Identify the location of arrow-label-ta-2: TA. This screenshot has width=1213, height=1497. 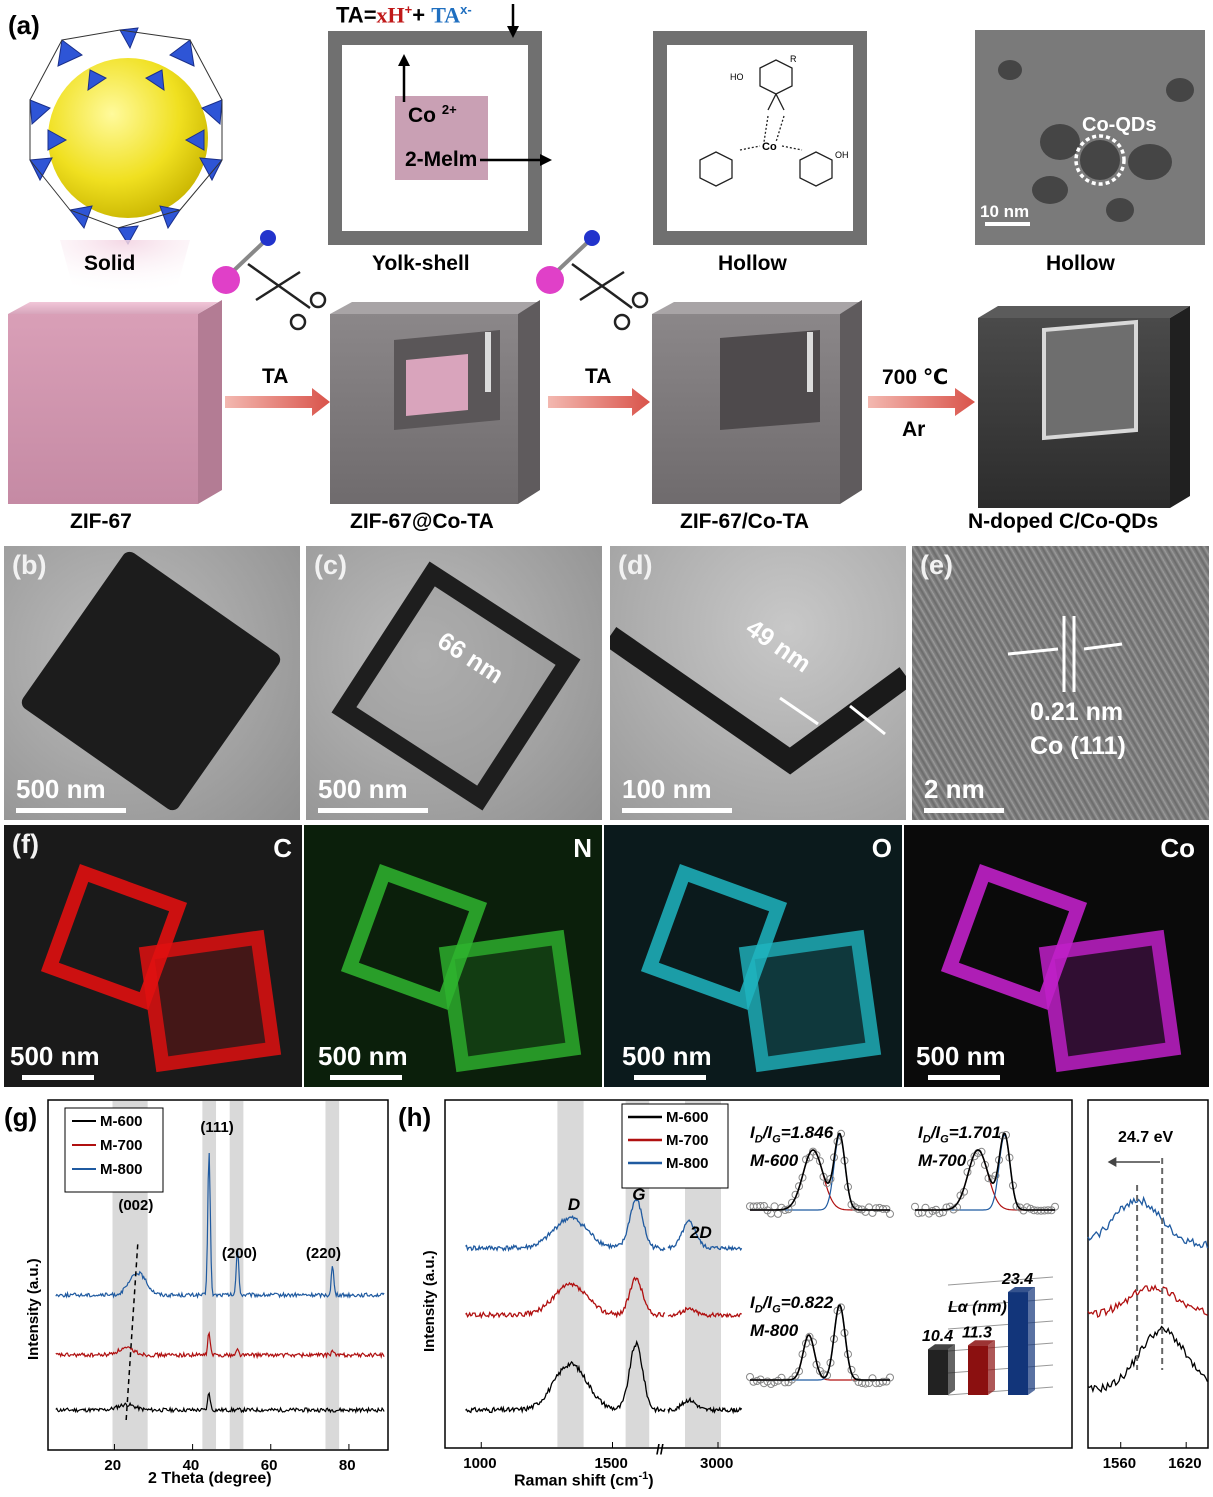
(598, 376).